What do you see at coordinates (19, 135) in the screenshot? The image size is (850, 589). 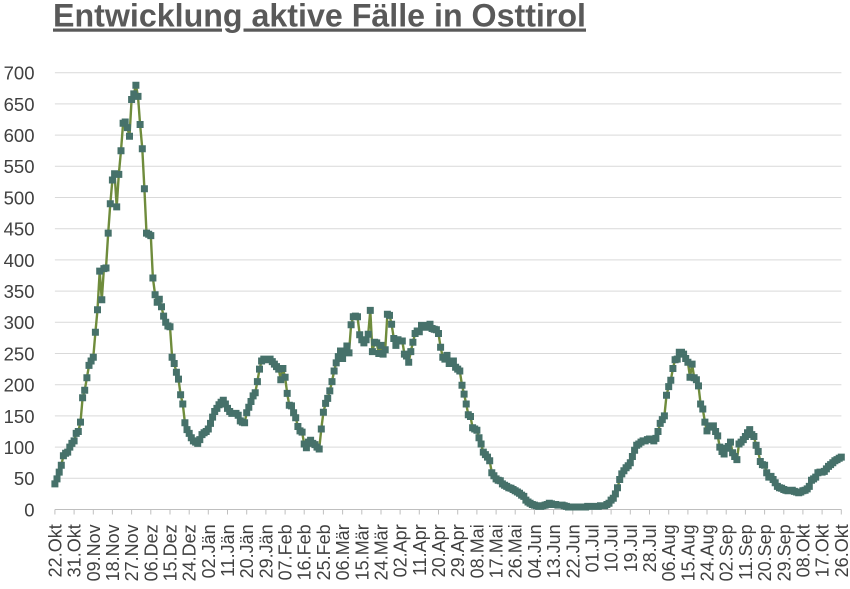 I see `svg-text: 600` at bounding box center [19, 135].